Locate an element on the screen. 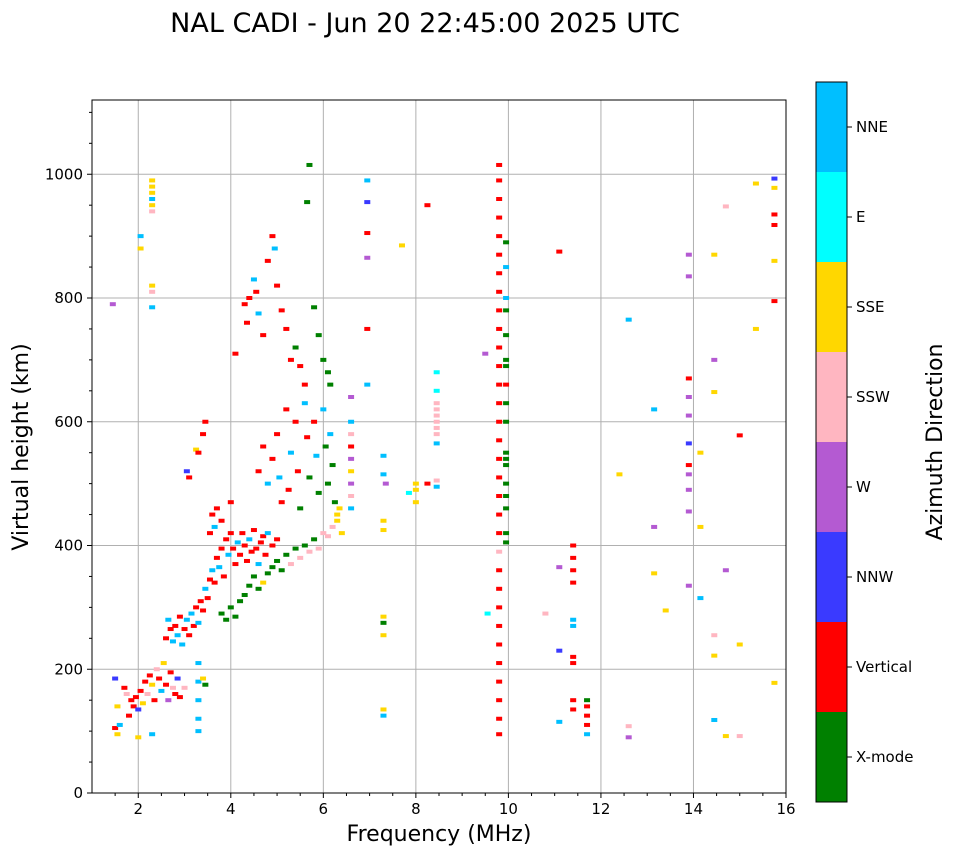  x-tick-label: 2 is located at coordinates (138, 809).